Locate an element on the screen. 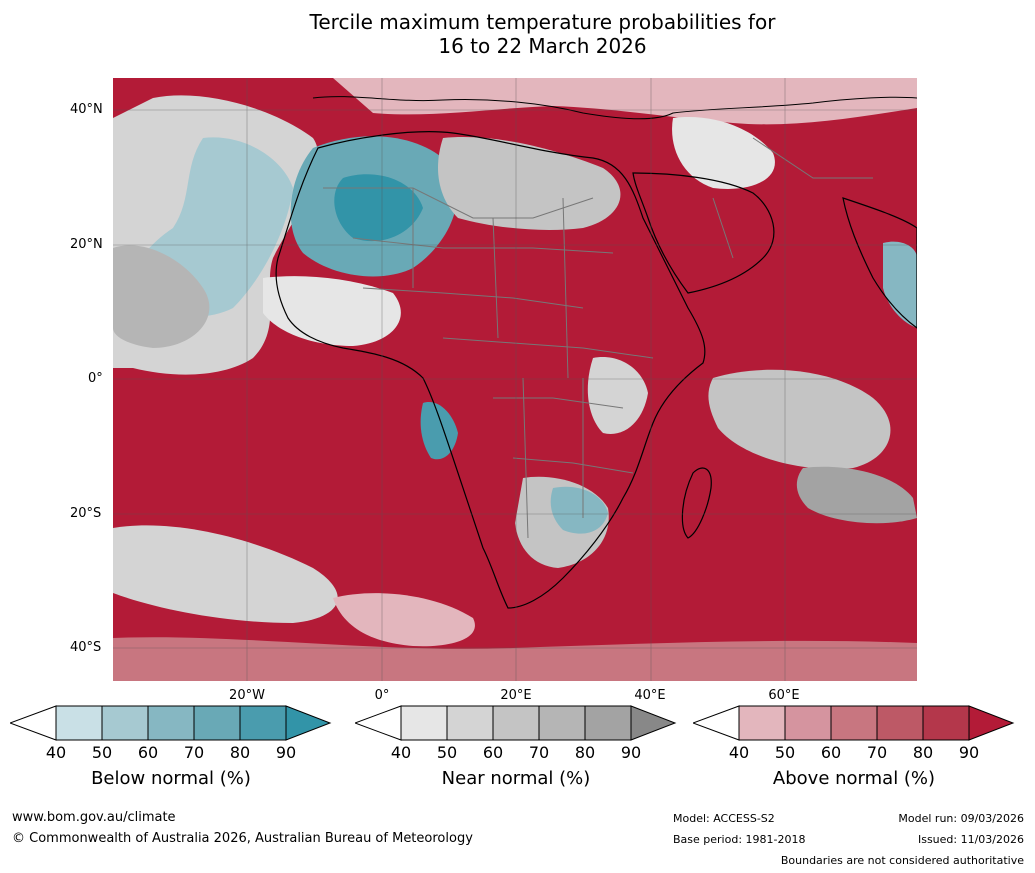 The image size is (1035, 873). southern-africa-below-normal is located at coordinates (579, 510).